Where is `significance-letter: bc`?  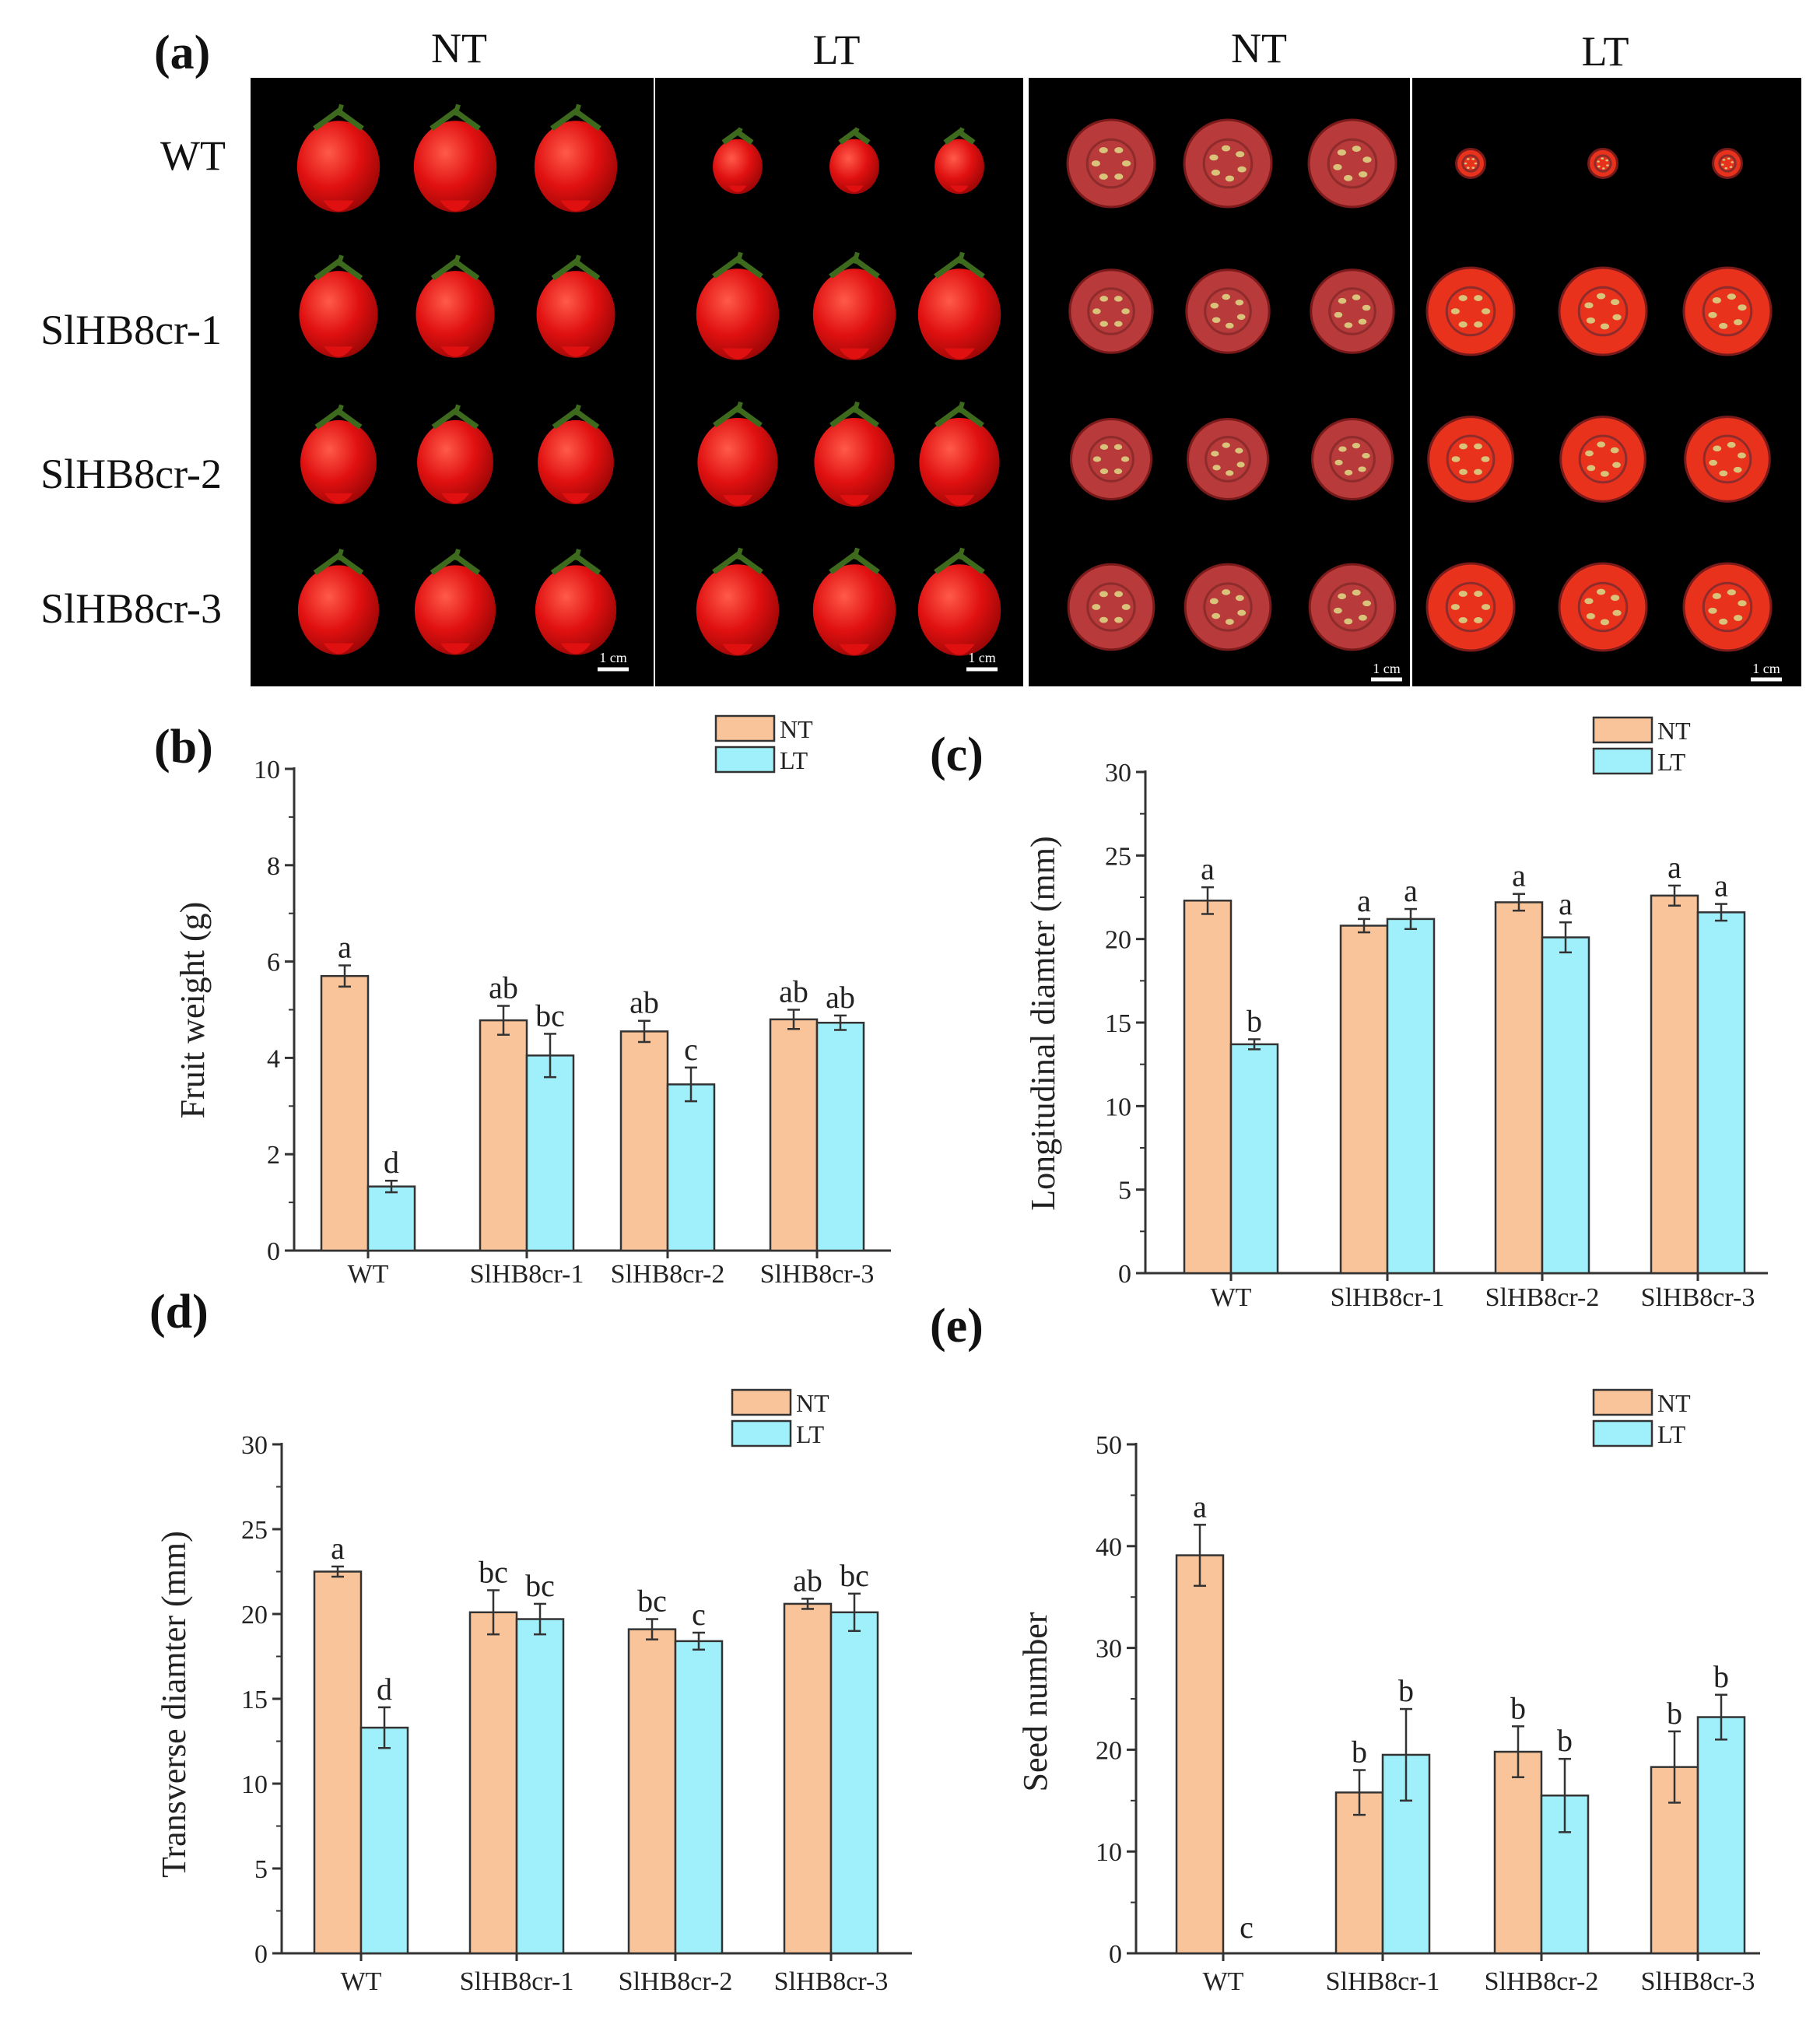
significance-letter: bc is located at coordinates (854, 1575).